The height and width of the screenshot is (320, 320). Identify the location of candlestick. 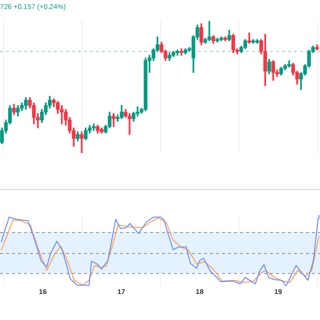
(130, 124).